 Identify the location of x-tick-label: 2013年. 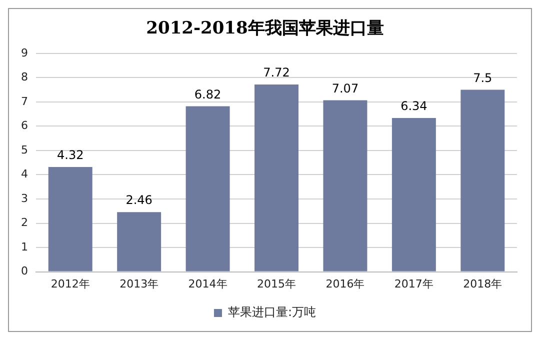
(139, 283).